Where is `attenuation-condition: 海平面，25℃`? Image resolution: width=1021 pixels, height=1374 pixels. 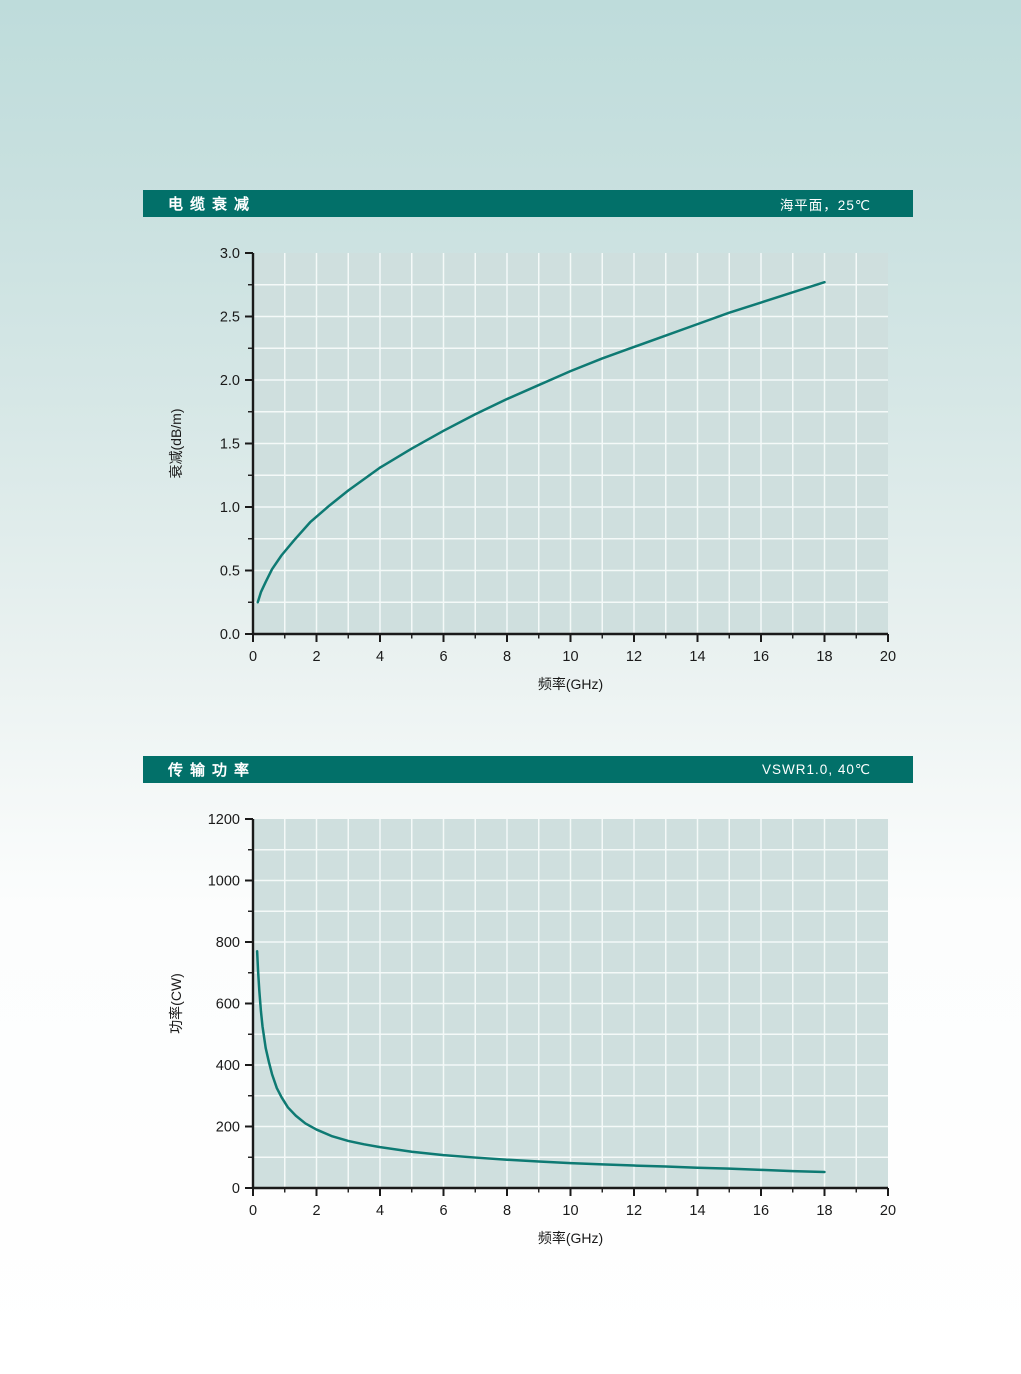 attenuation-condition: 海平面，25℃ is located at coordinates (825, 205).